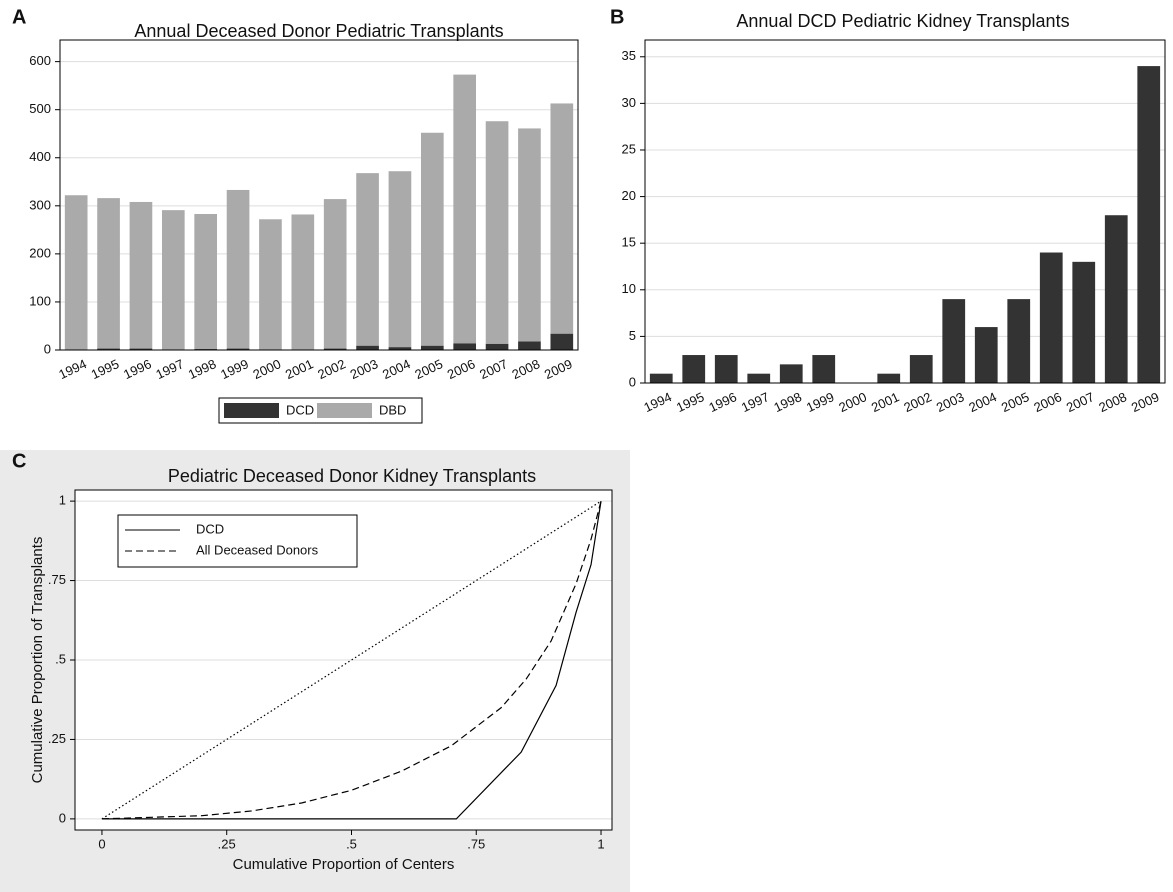  What do you see at coordinates (101, 843) in the screenshot?
I see `x-tick-label: 0` at bounding box center [101, 843].